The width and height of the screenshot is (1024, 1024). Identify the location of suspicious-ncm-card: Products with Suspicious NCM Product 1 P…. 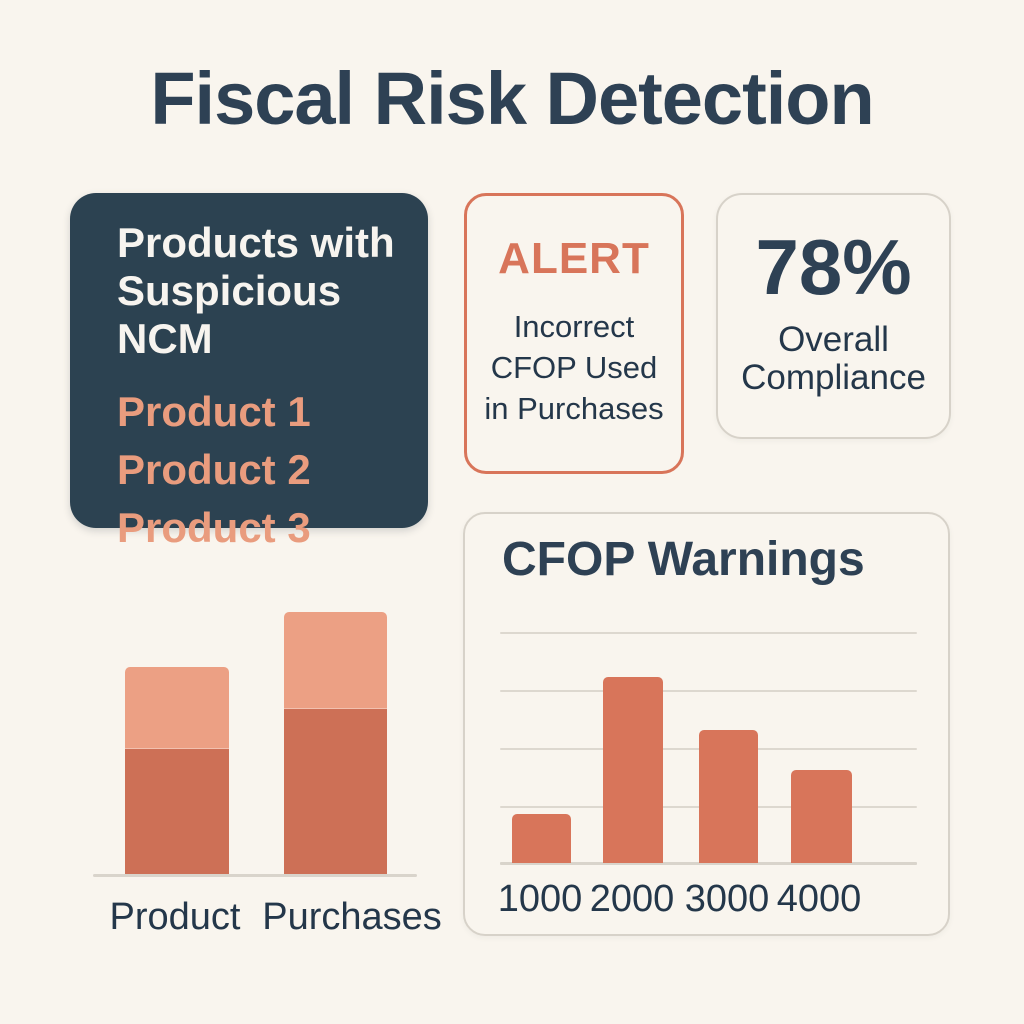
(249, 372).